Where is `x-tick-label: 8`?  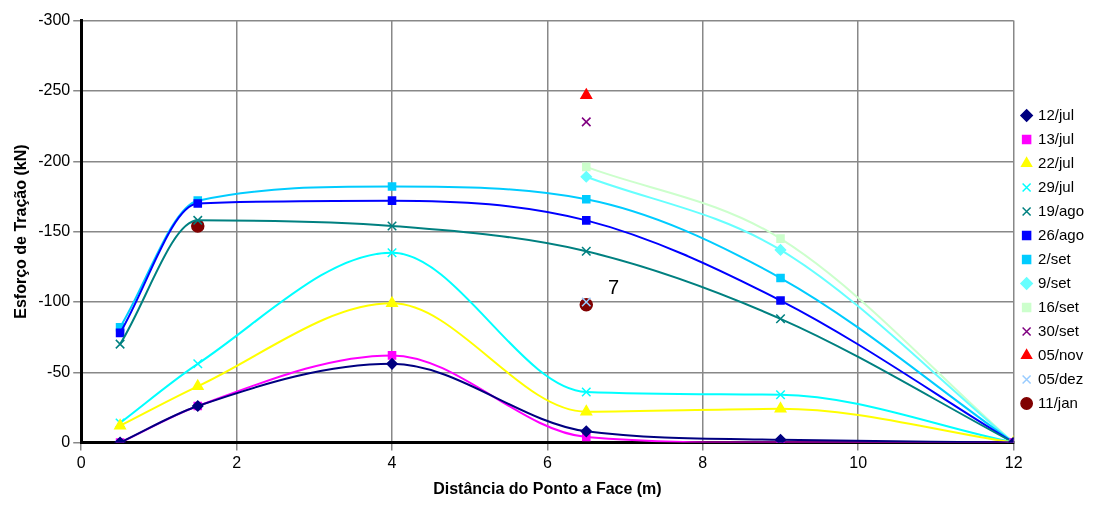 x-tick-label: 8 is located at coordinates (703, 462).